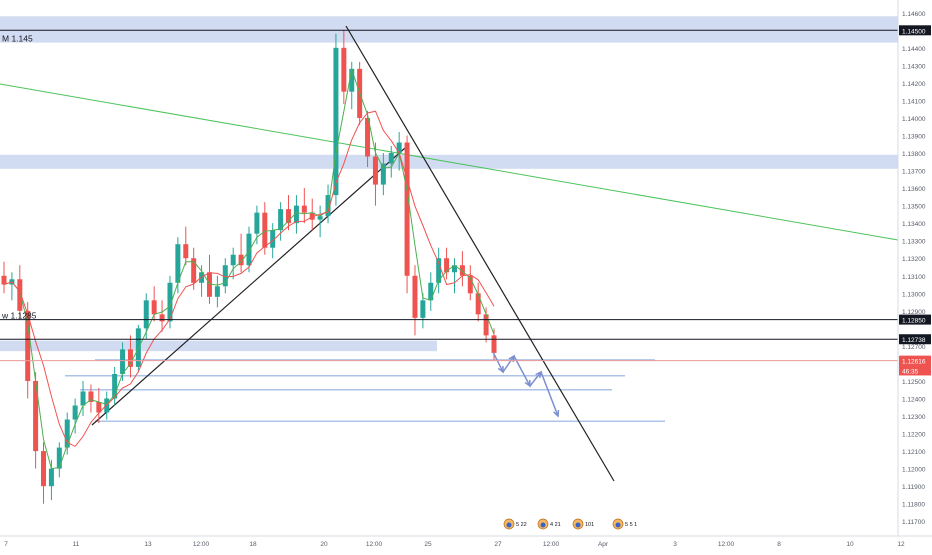 This screenshot has height=555, width=932. What do you see at coordinates (914, 101) in the screenshot?
I see `price-tick-label: 1.14100` at bounding box center [914, 101].